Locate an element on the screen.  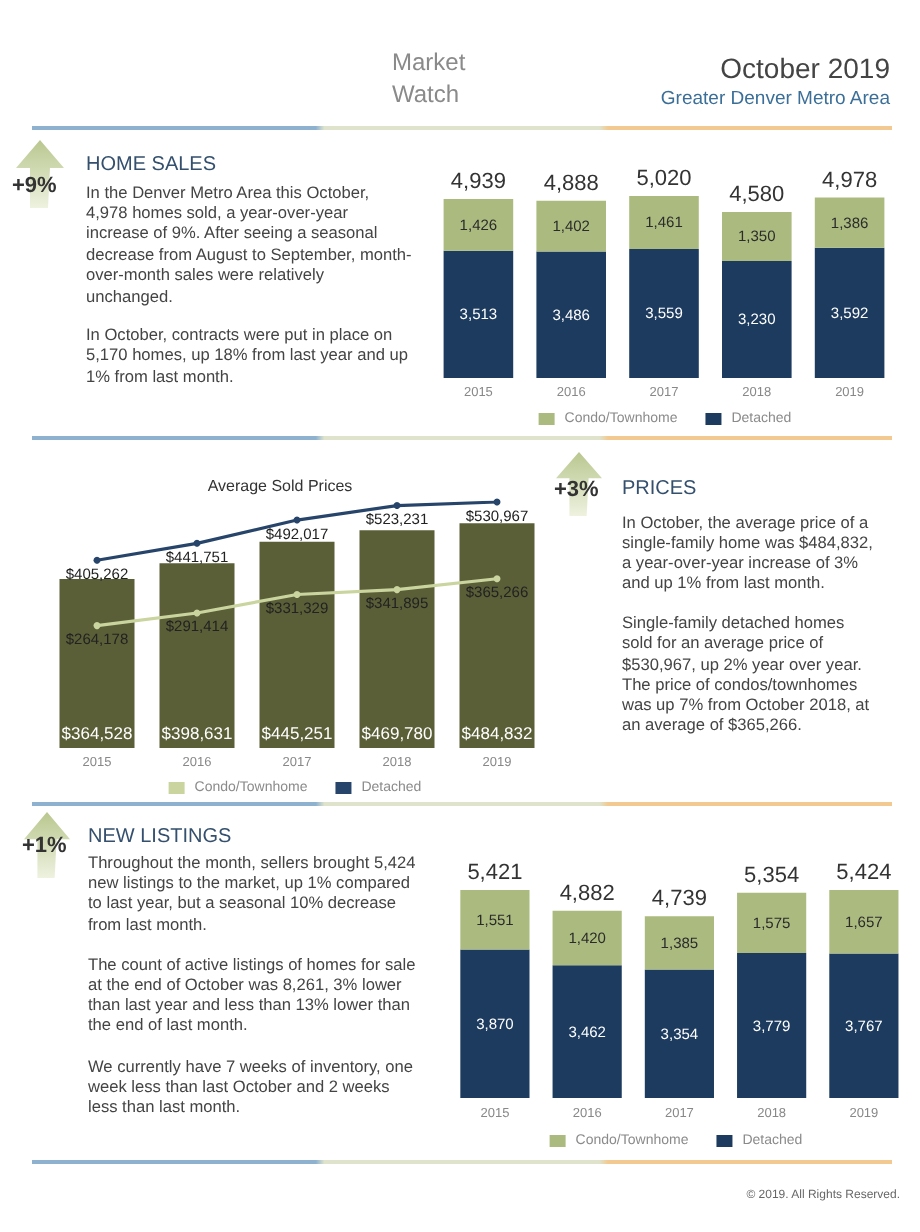
text: HOME SALES is located at coordinates (151, 166).